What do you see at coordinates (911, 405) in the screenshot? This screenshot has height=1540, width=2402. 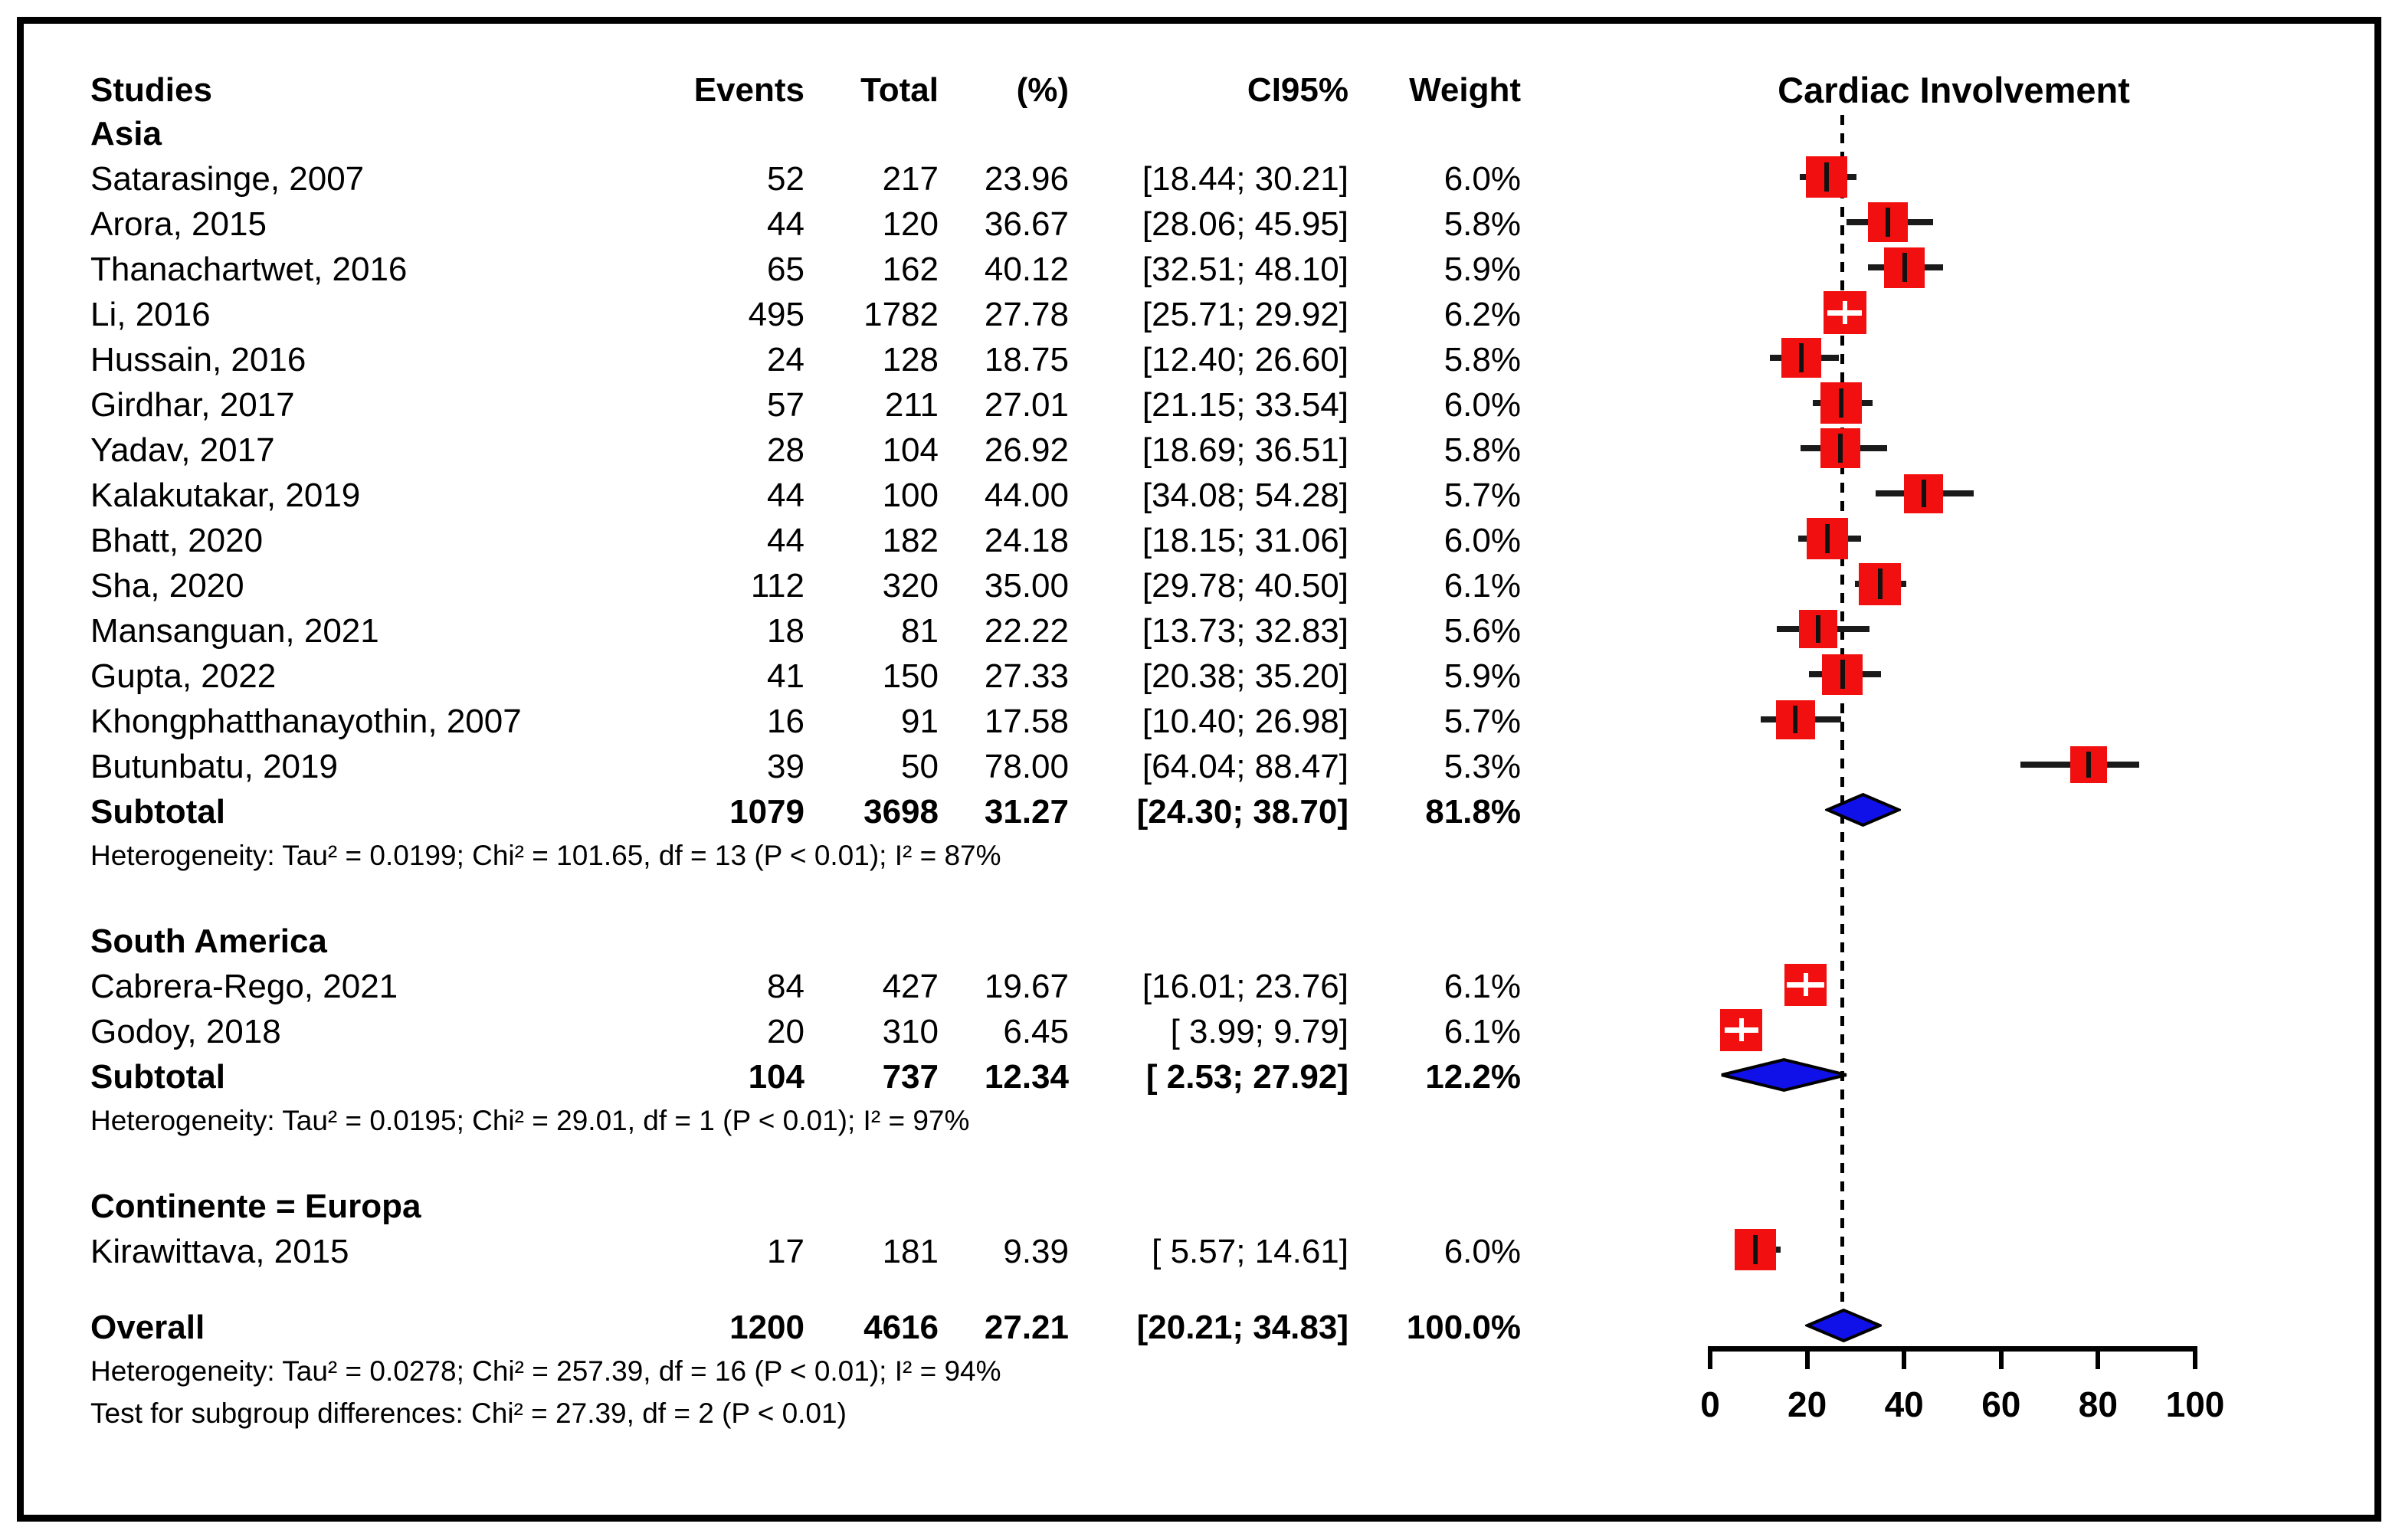 I see `study-row-total-cell: 211` at bounding box center [911, 405].